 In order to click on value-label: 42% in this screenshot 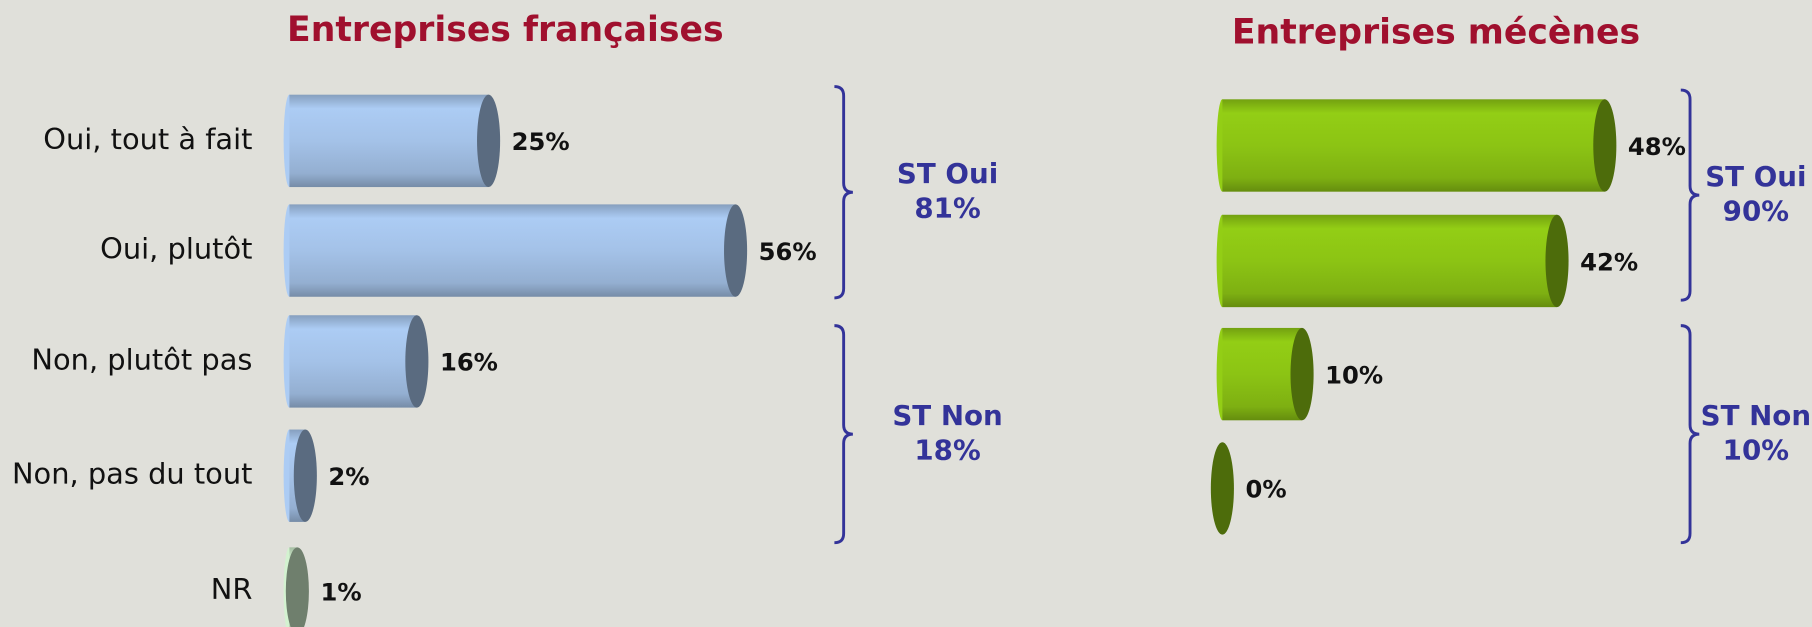, I will do `click(1609, 261)`.